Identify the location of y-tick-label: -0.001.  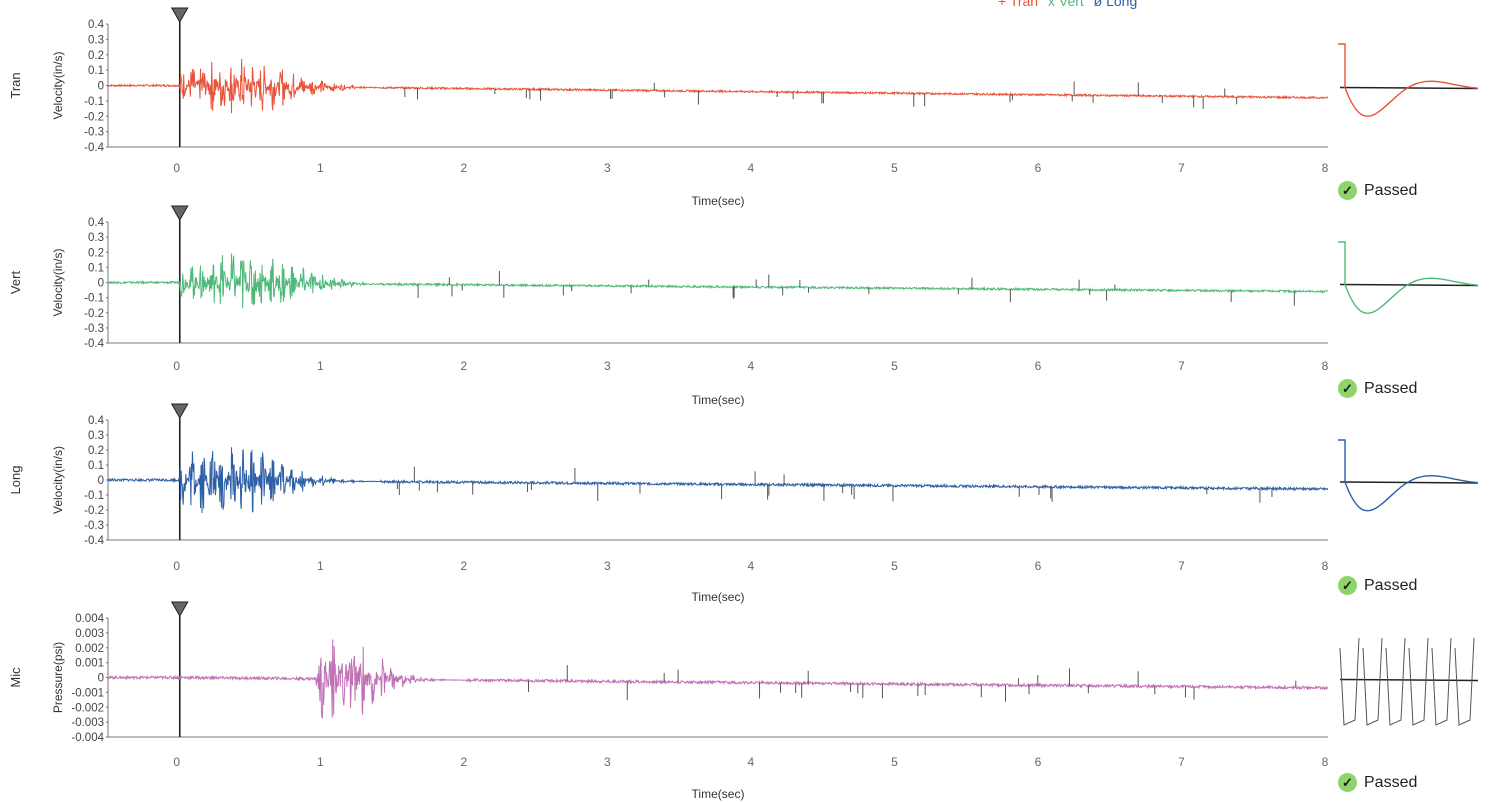
(87, 693).